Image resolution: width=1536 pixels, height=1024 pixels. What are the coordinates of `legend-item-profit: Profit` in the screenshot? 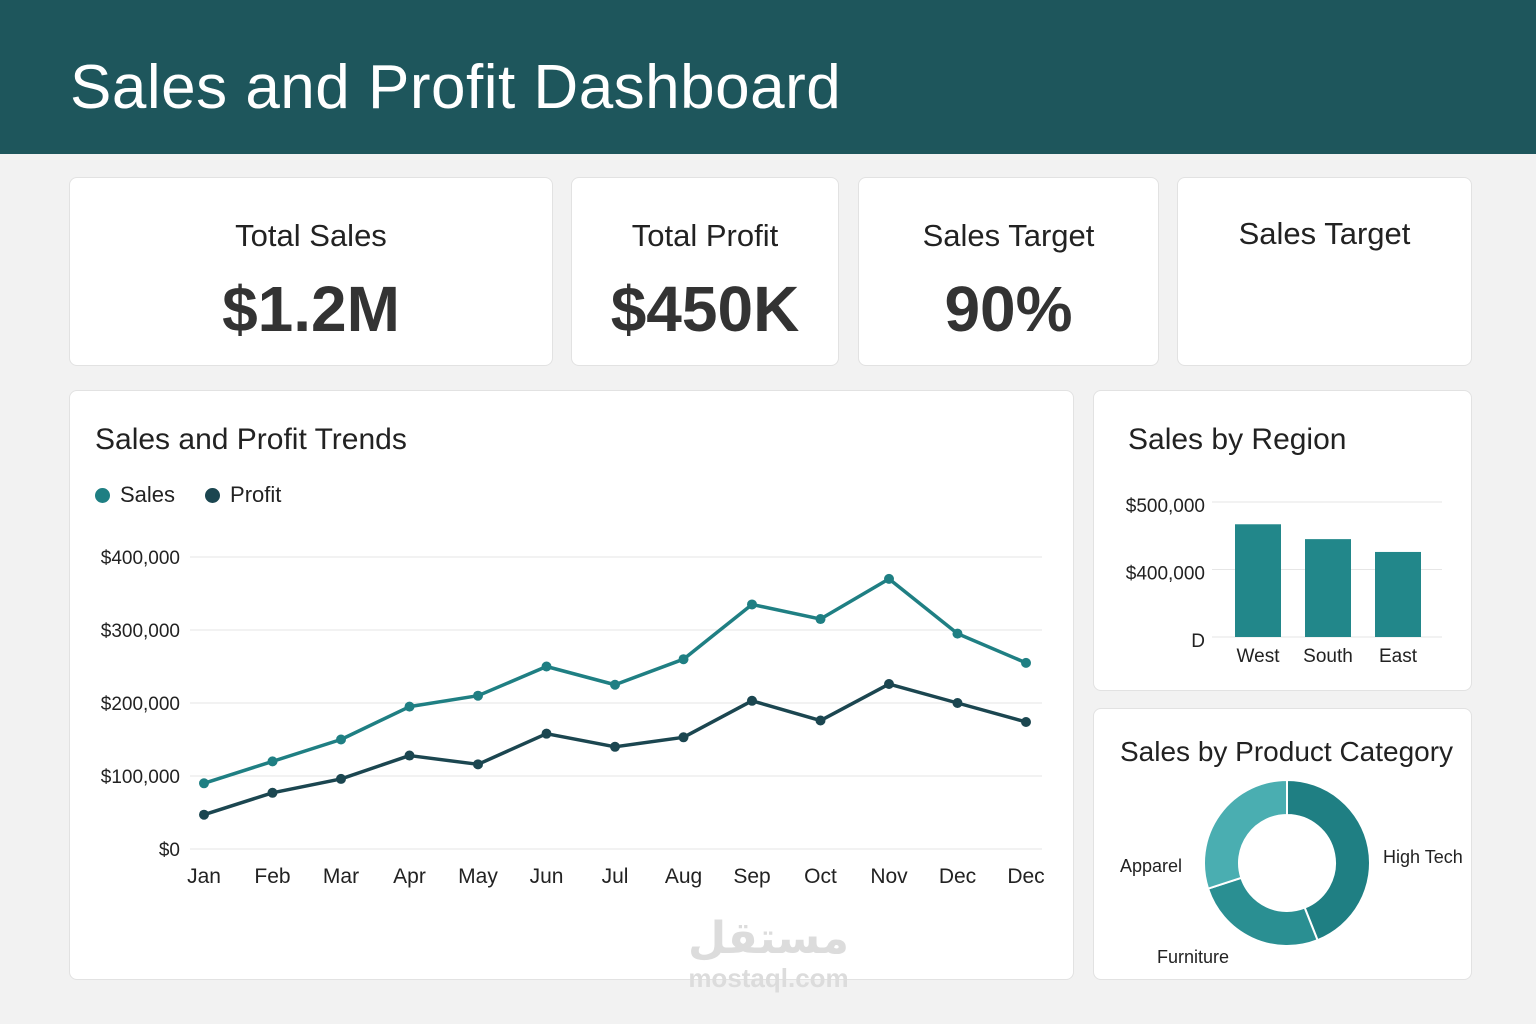 It's located at (243, 495).